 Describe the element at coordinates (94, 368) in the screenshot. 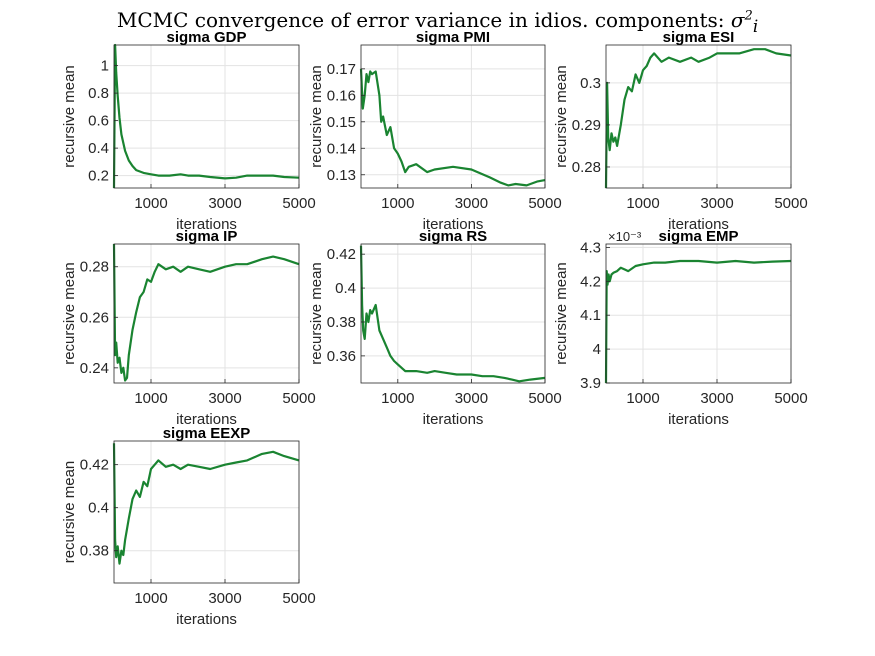

I see `y-tick-label: 0.24` at that location.